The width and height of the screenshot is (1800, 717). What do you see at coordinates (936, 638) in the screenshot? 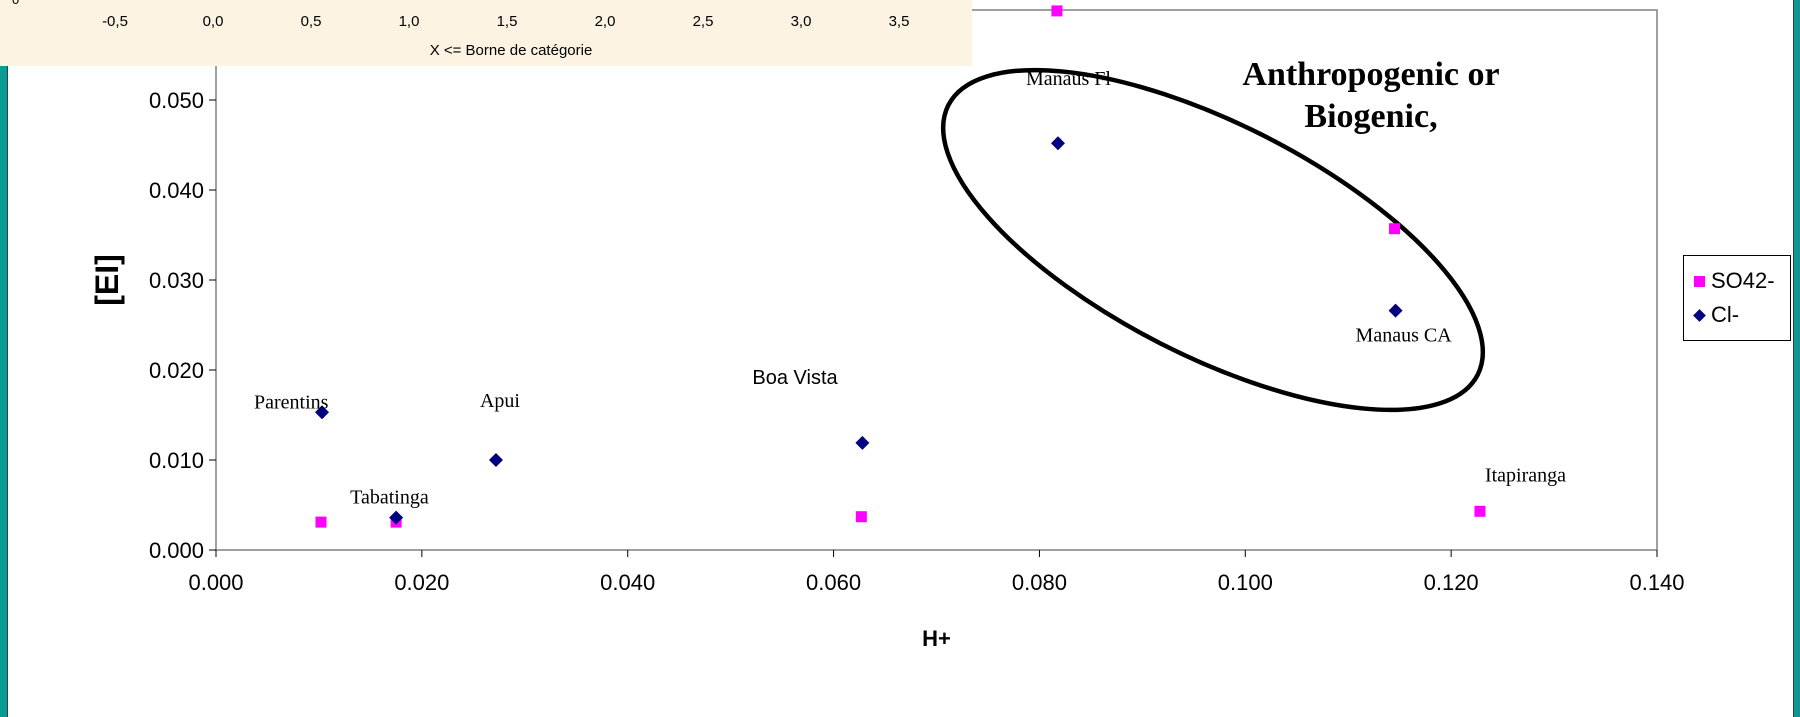
I see `x-axis-title: H+` at bounding box center [936, 638].